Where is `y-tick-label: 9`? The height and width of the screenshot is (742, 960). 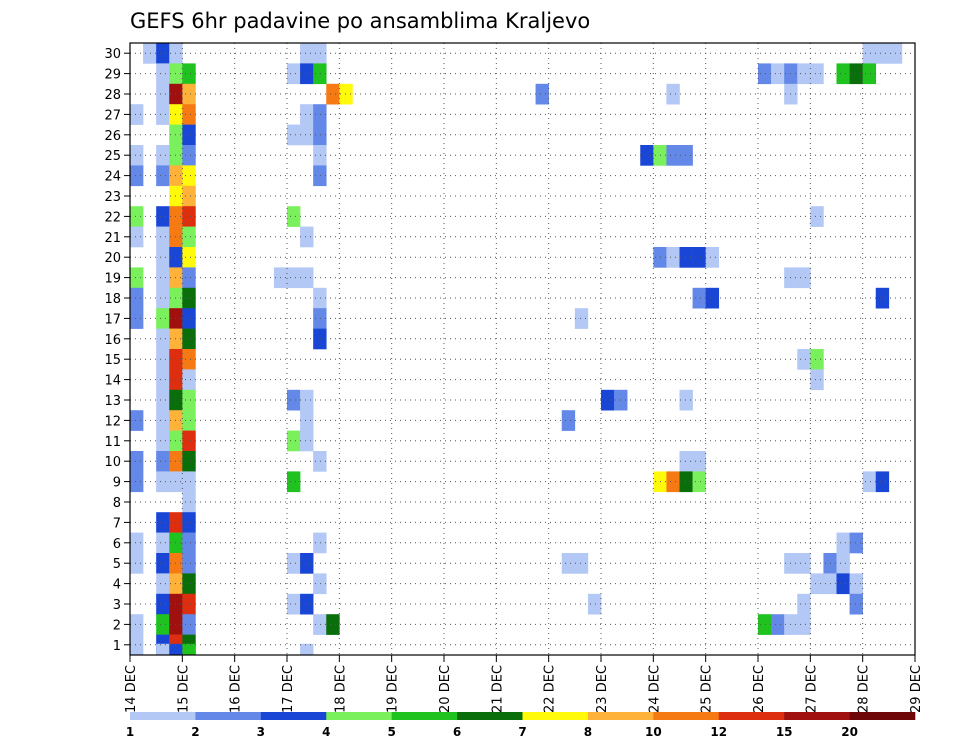 y-tick-label: 9 is located at coordinates (117, 483).